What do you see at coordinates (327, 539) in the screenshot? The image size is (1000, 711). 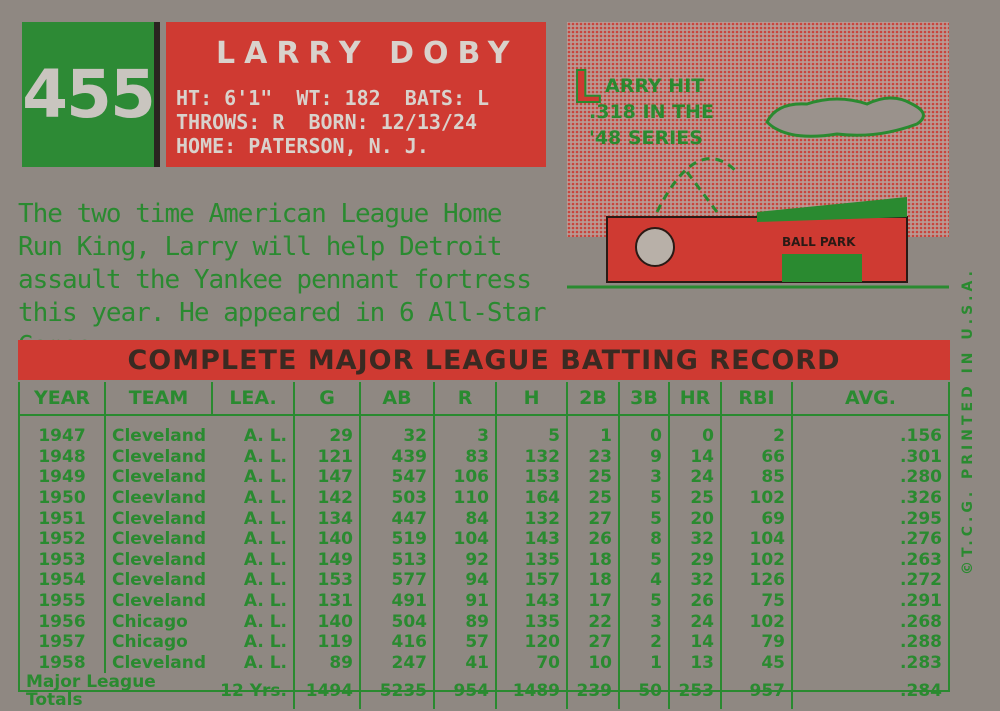 I see `table-cell: 140` at bounding box center [327, 539].